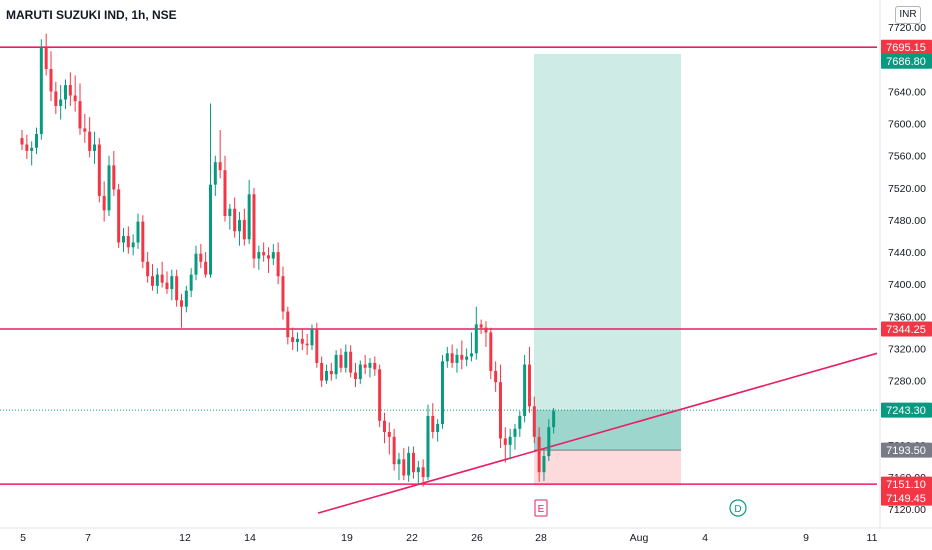 This screenshot has width=932, height=550. I want to click on y-tick-label: 7640.00, so click(907, 92).